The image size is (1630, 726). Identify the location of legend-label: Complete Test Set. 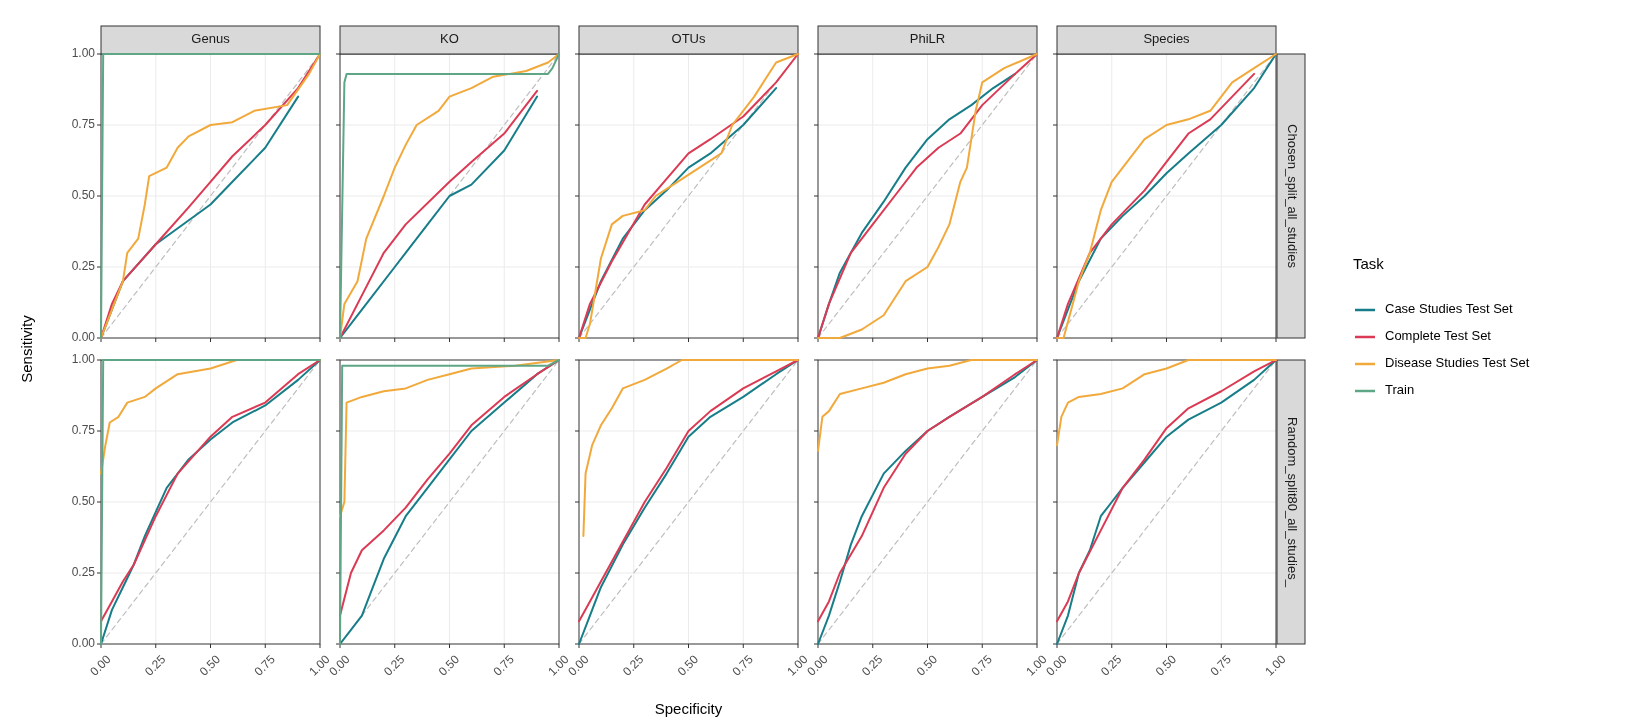
(1438, 336).